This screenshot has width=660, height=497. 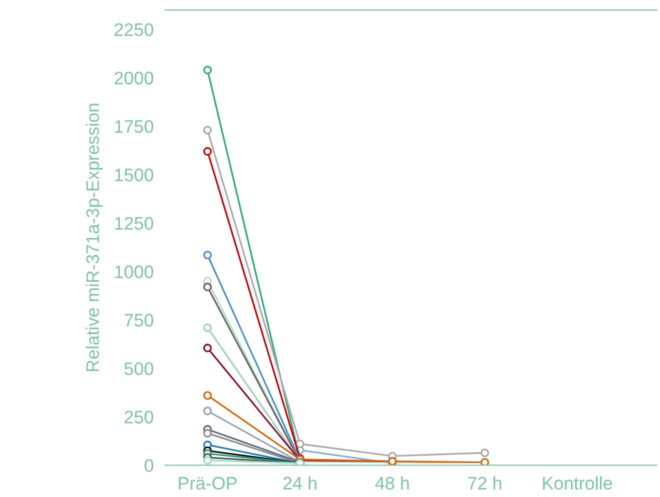 I want to click on x-tick-label: Kontrolle, so click(x=577, y=483).